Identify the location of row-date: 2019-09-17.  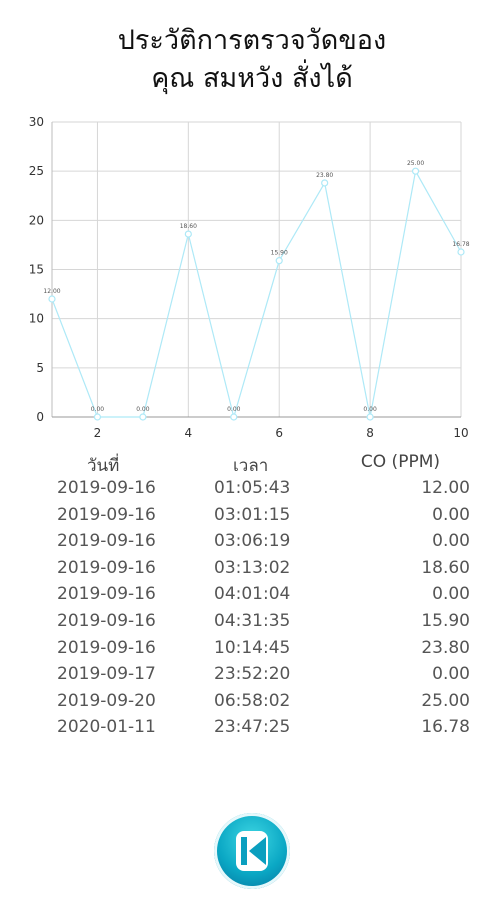
(106, 674).